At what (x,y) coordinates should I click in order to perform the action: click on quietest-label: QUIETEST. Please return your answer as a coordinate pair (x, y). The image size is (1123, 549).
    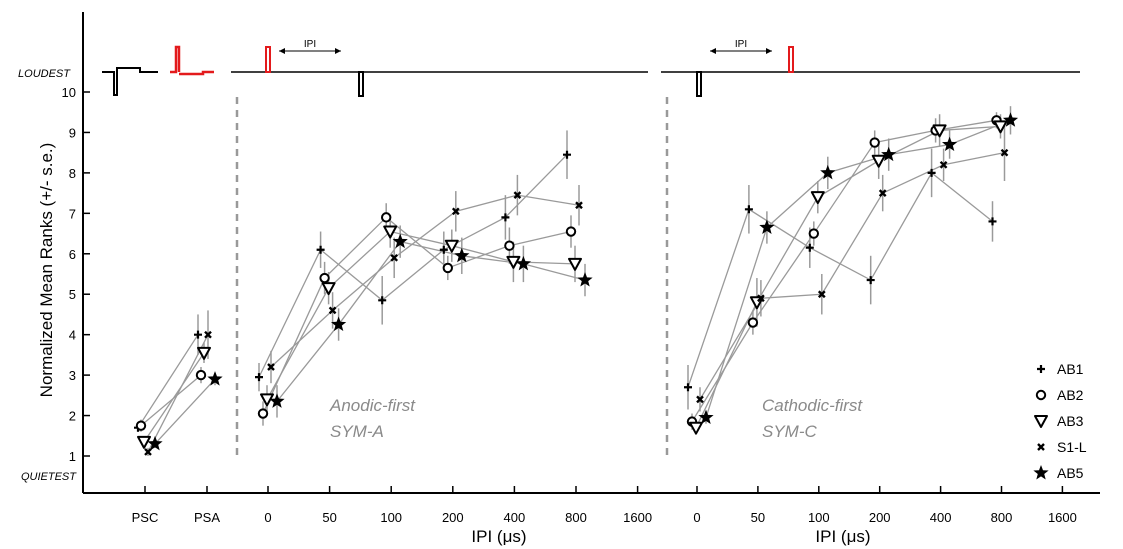
    Looking at the image, I should click on (49, 477).